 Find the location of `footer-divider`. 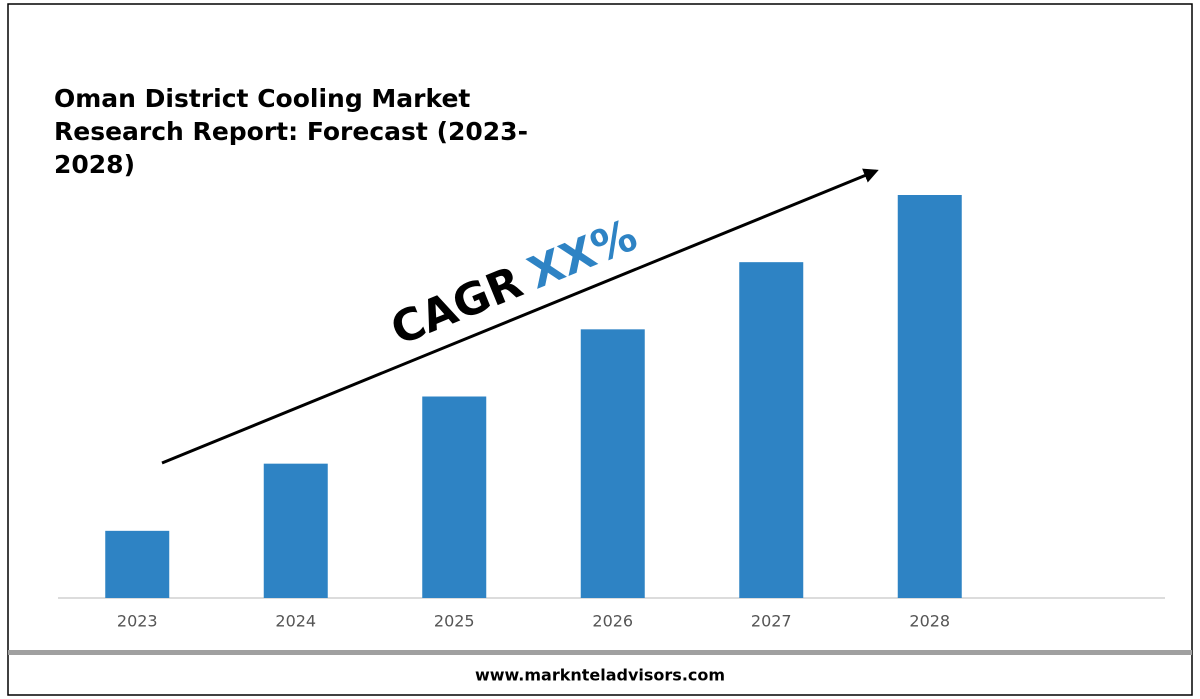

footer-divider is located at coordinates (600, 652).